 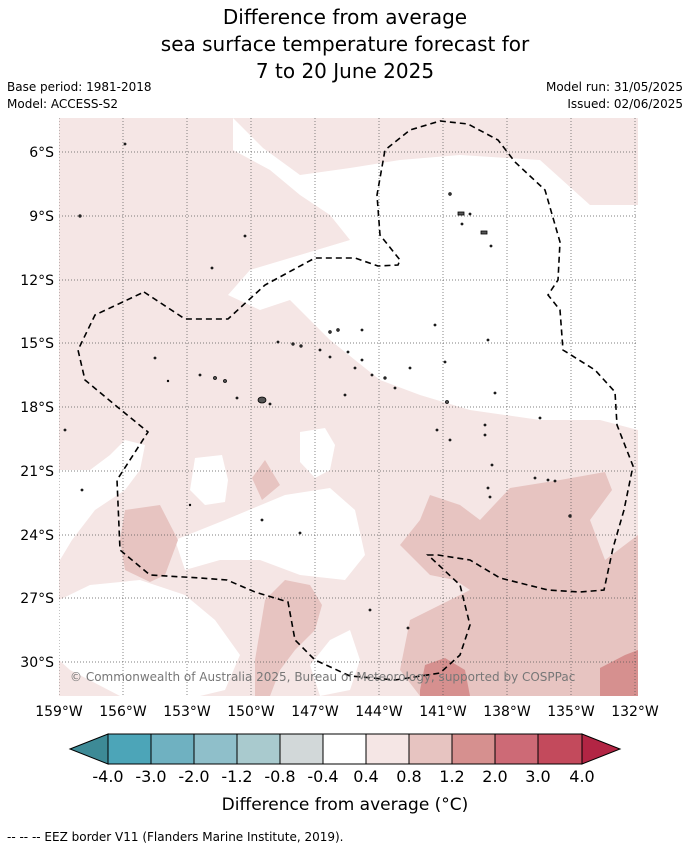 What do you see at coordinates (635, 712) in the screenshot?
I see `lon-label: 132°W` at bounding box center [635, 712].